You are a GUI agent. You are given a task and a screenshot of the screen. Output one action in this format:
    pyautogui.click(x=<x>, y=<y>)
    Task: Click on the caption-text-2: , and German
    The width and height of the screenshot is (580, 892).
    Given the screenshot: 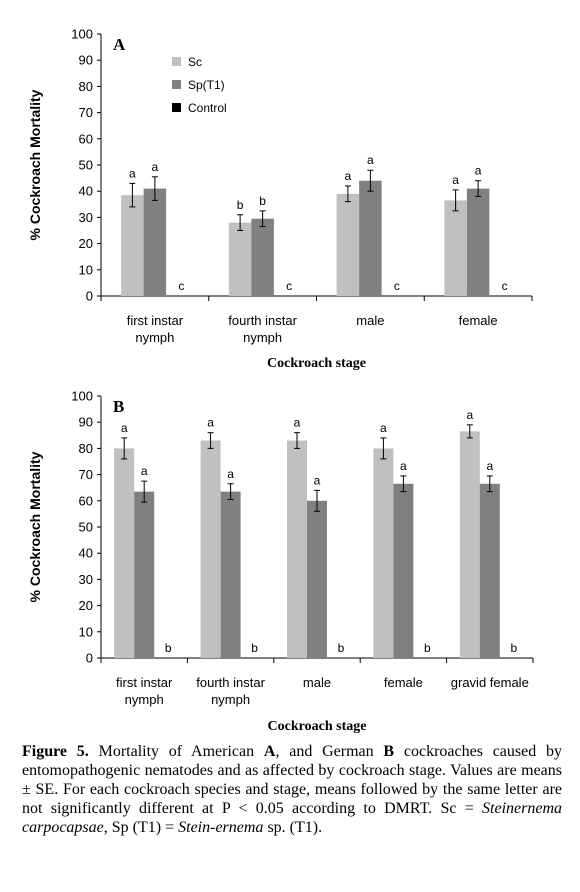 What is the action you would take?
    pyautogui.click(x=329, y=751)
    